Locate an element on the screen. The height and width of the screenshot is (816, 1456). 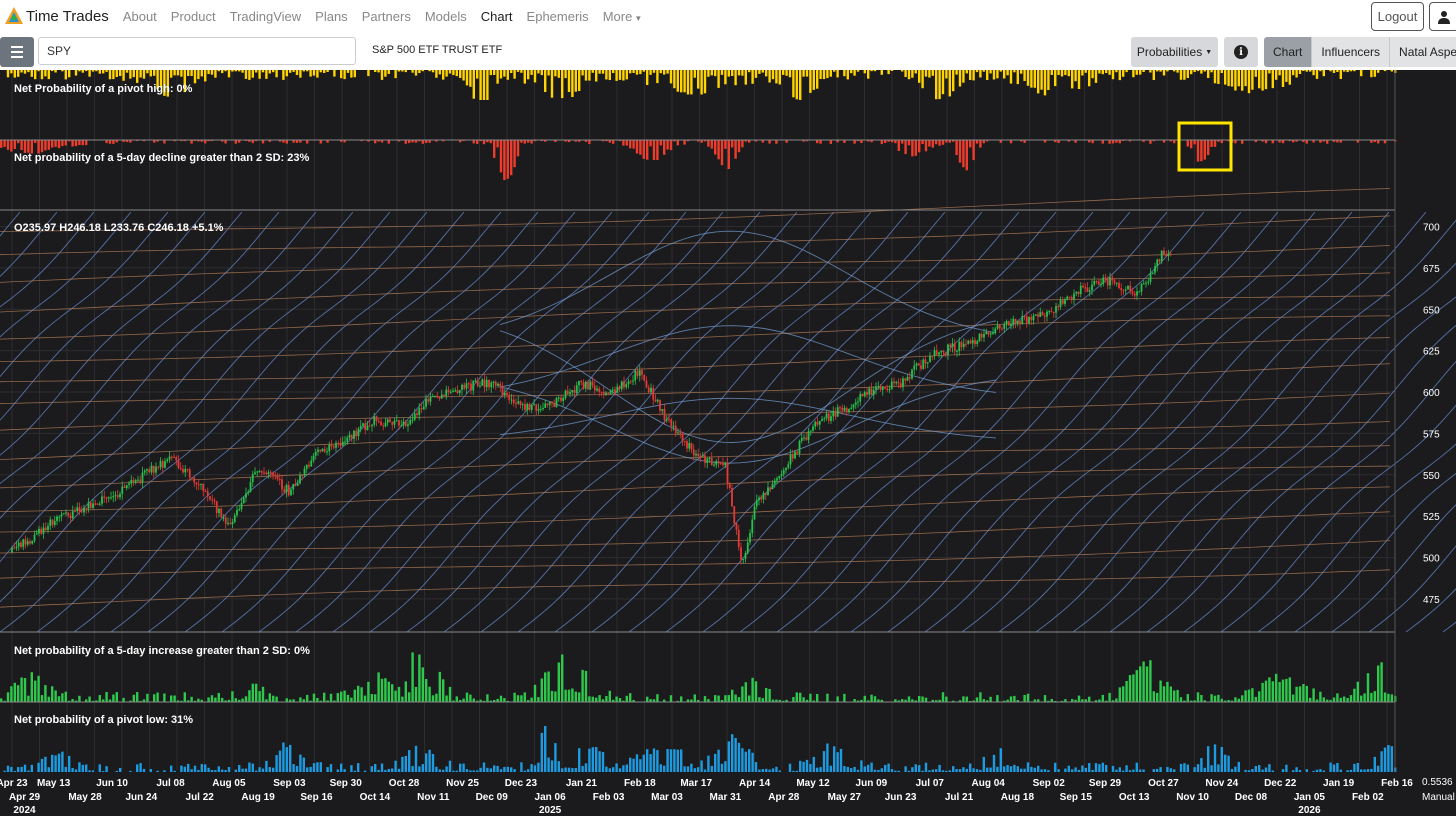
nav-ephemeris: Ephemeris is located at coordinates (557, 16).